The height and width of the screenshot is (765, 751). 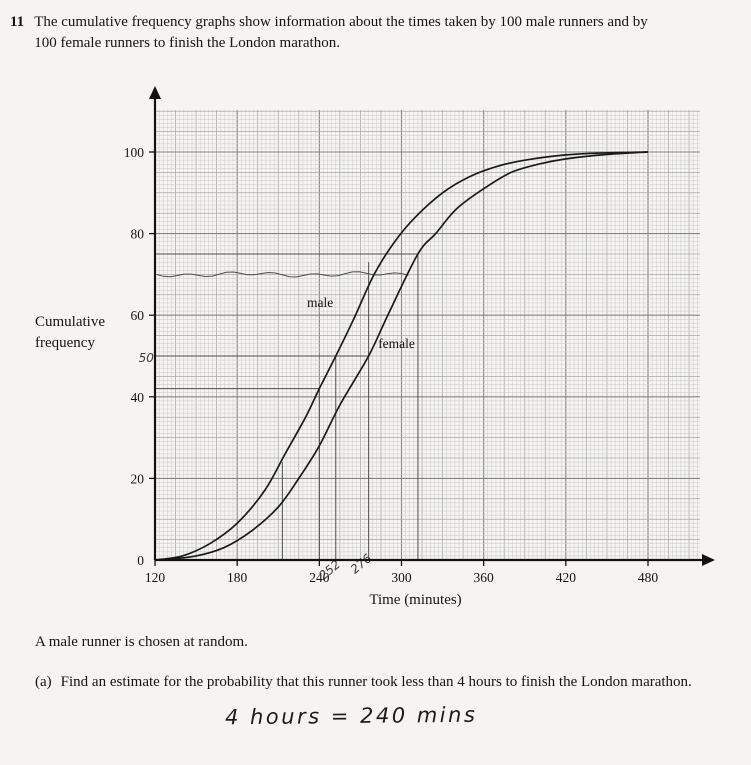 What do you see at coordinates (141, 642) in the screenshot?
I see `followup-text: A male runner is chosen at random.` at bounding box center [141, 642].